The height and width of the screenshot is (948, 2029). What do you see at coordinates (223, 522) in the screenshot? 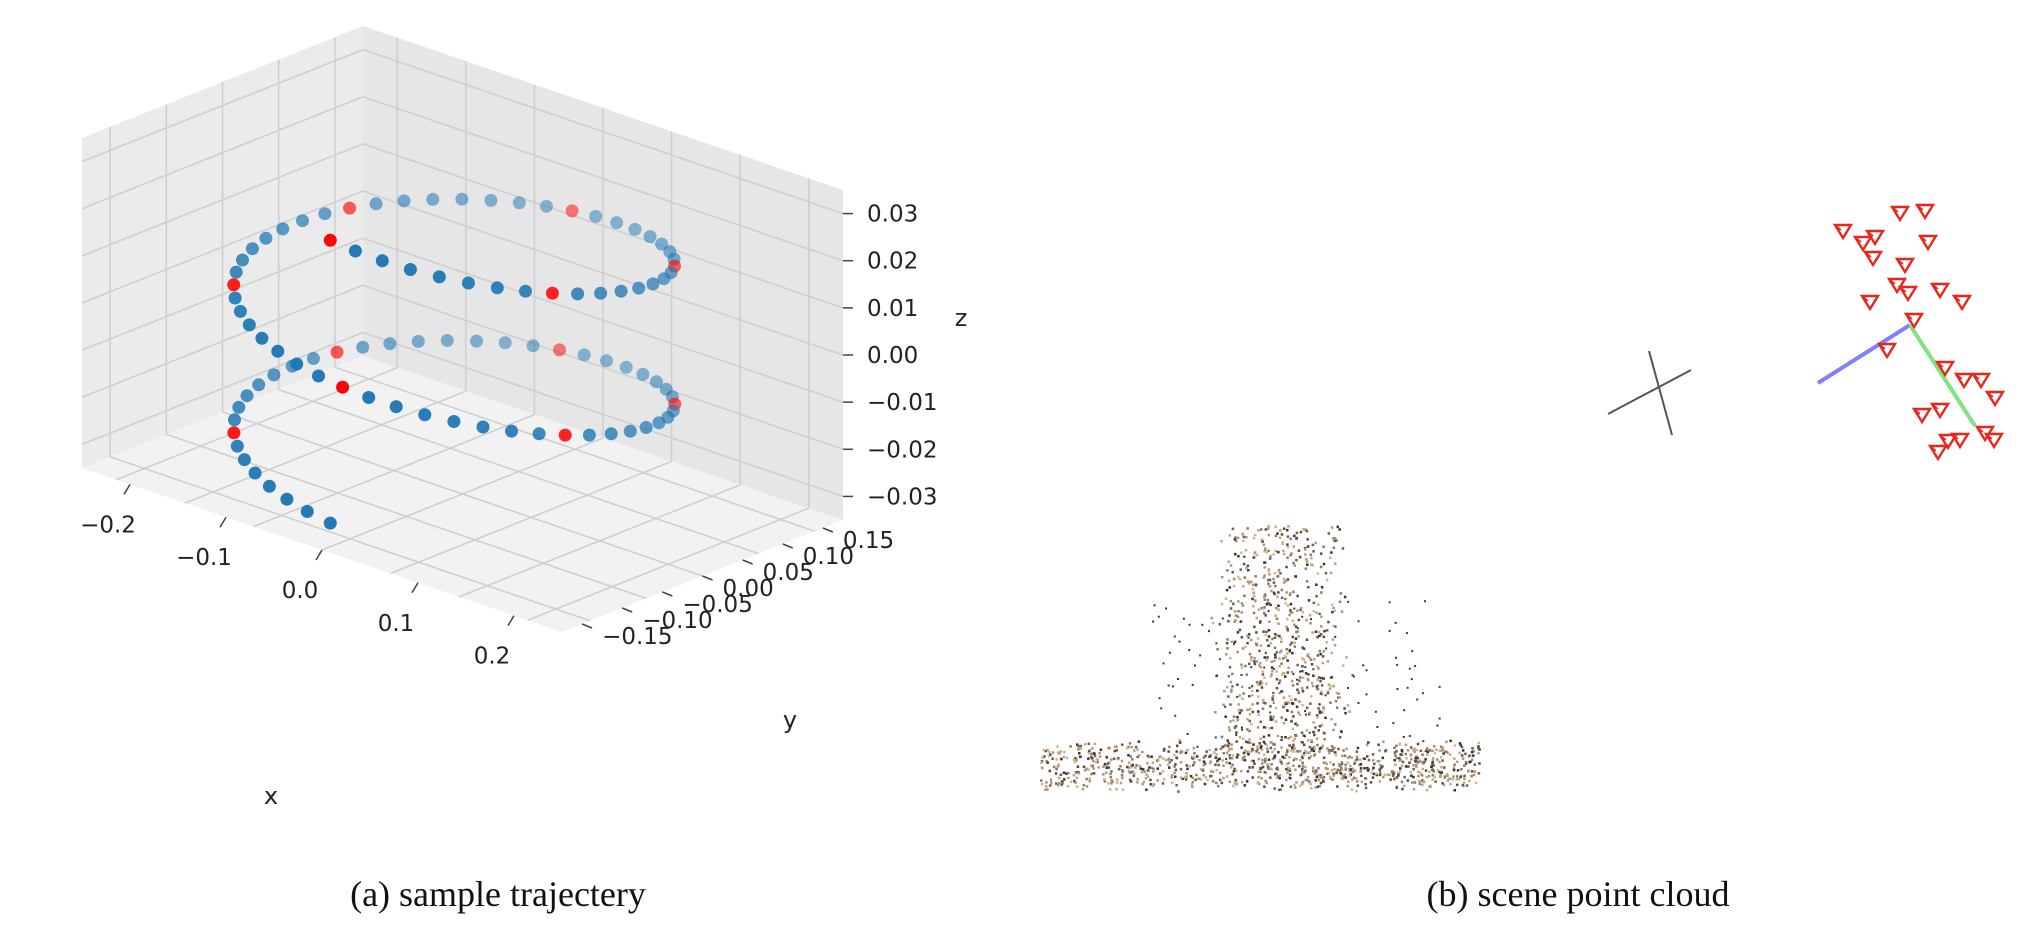
I see `x-tick-mark` at bounding box center [223, 522].